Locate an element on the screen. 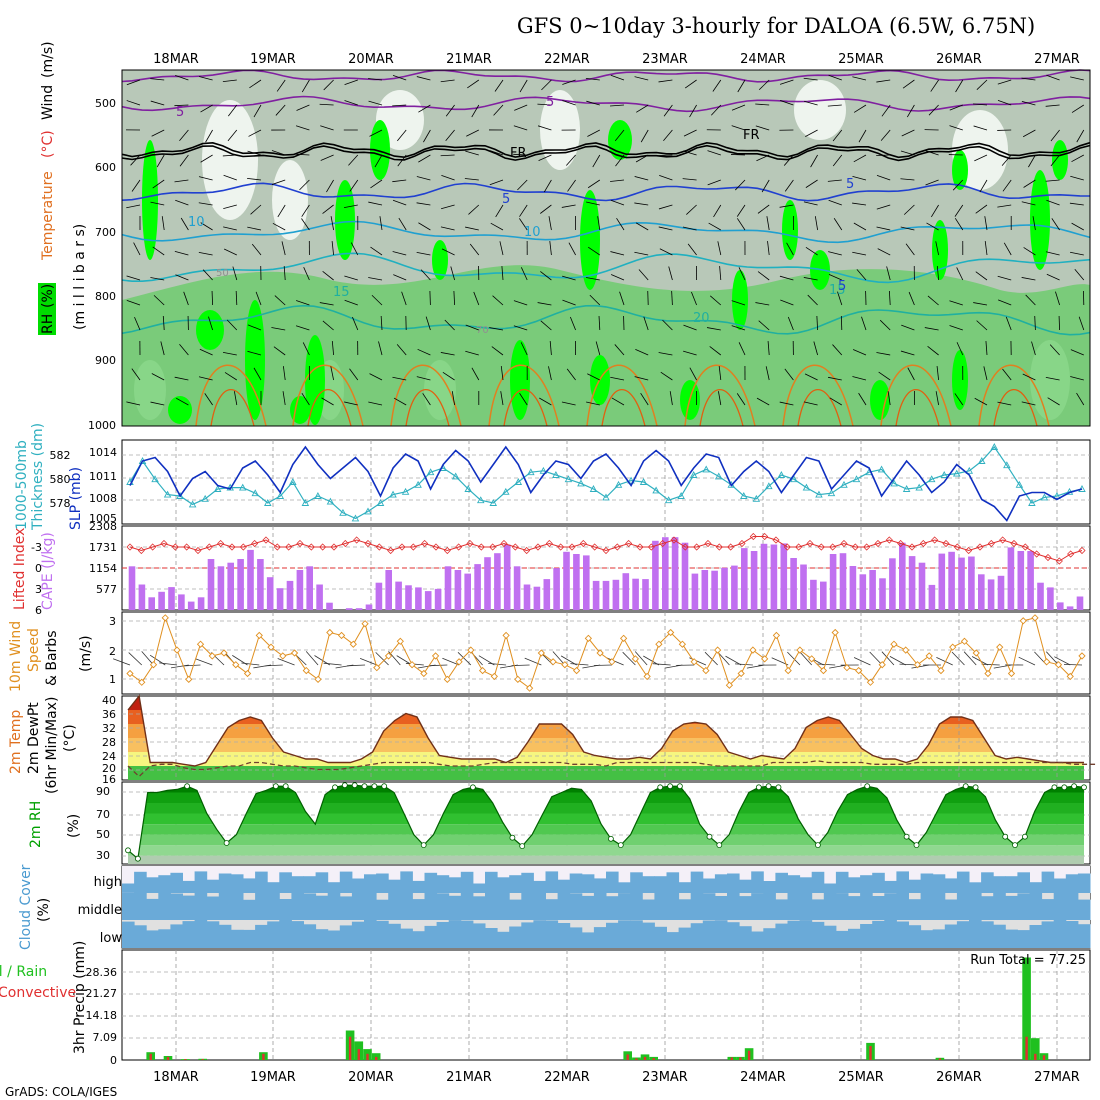 This screenshot has height=1100, width=1100. rh-axis: 90 70 50 30 is located at coordinates (103, 823).